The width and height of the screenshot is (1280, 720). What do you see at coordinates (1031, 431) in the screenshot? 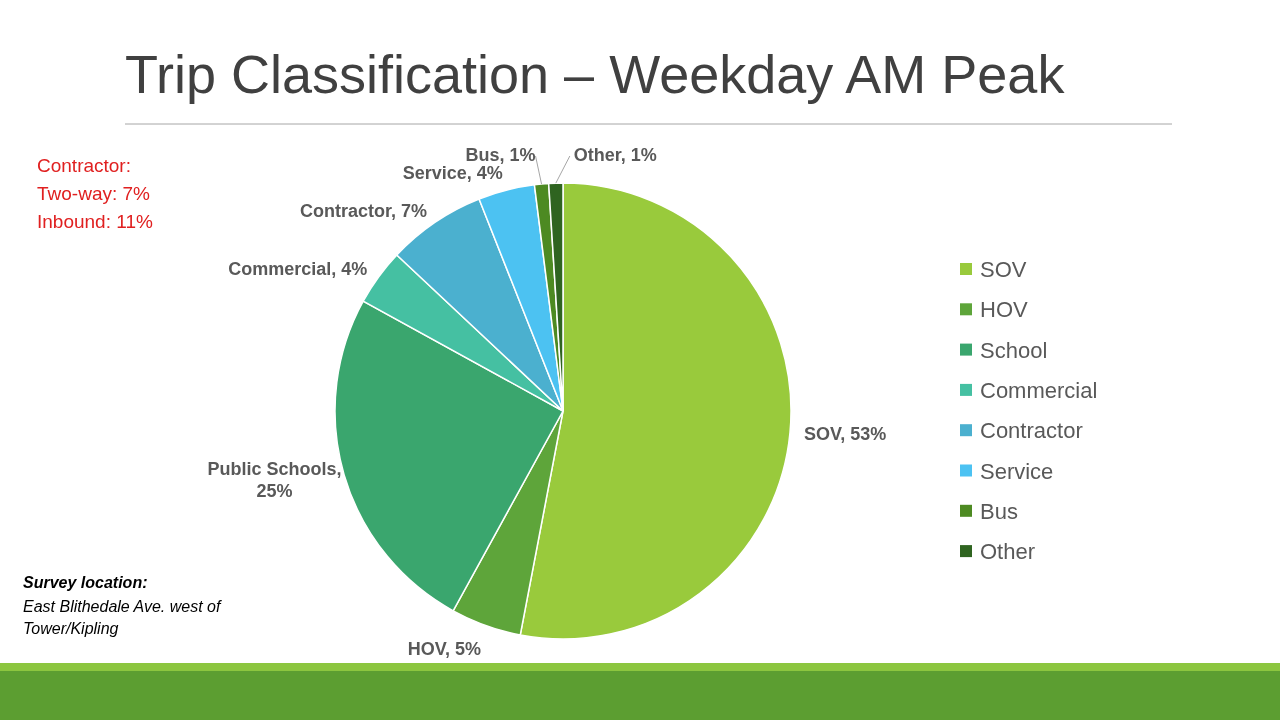
I see `legend-label: Contractor` at bounding box center [1031, 431].